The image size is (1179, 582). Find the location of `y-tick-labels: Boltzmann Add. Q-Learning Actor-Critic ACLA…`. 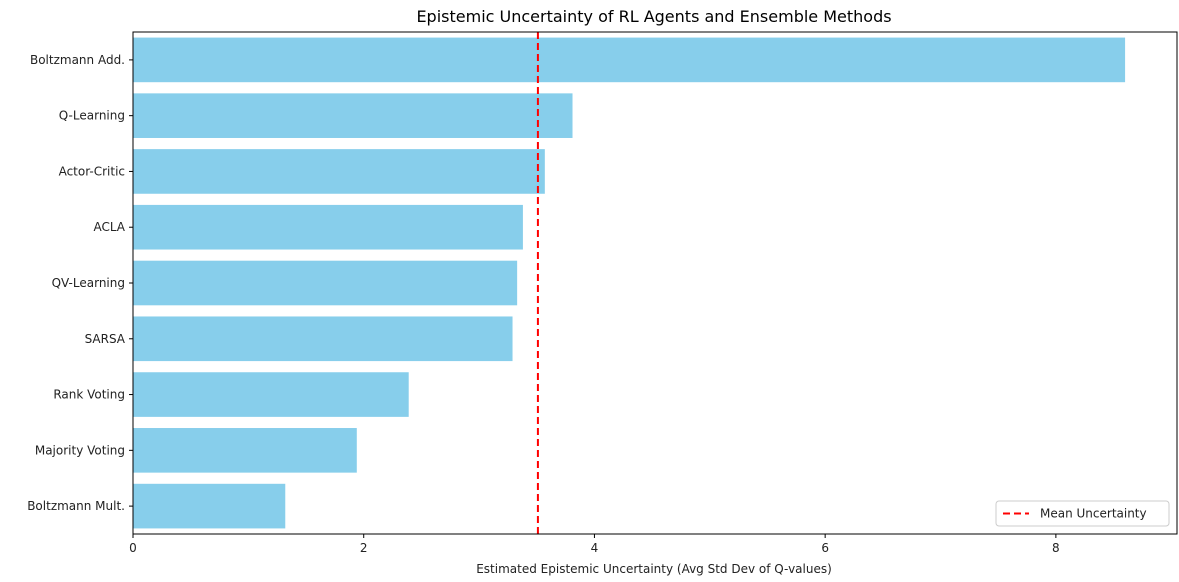

y-tick-labels: Boltzmann Add. Q-Learning Actor-Critic ACLA… is located at coordinates (80, 283).